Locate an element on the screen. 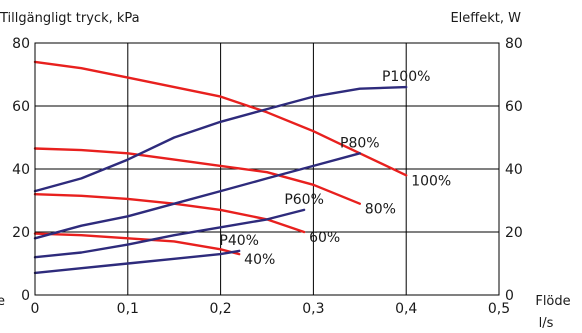  right-axis-title: Eleffekt, W is located at coordinates (485, 18).